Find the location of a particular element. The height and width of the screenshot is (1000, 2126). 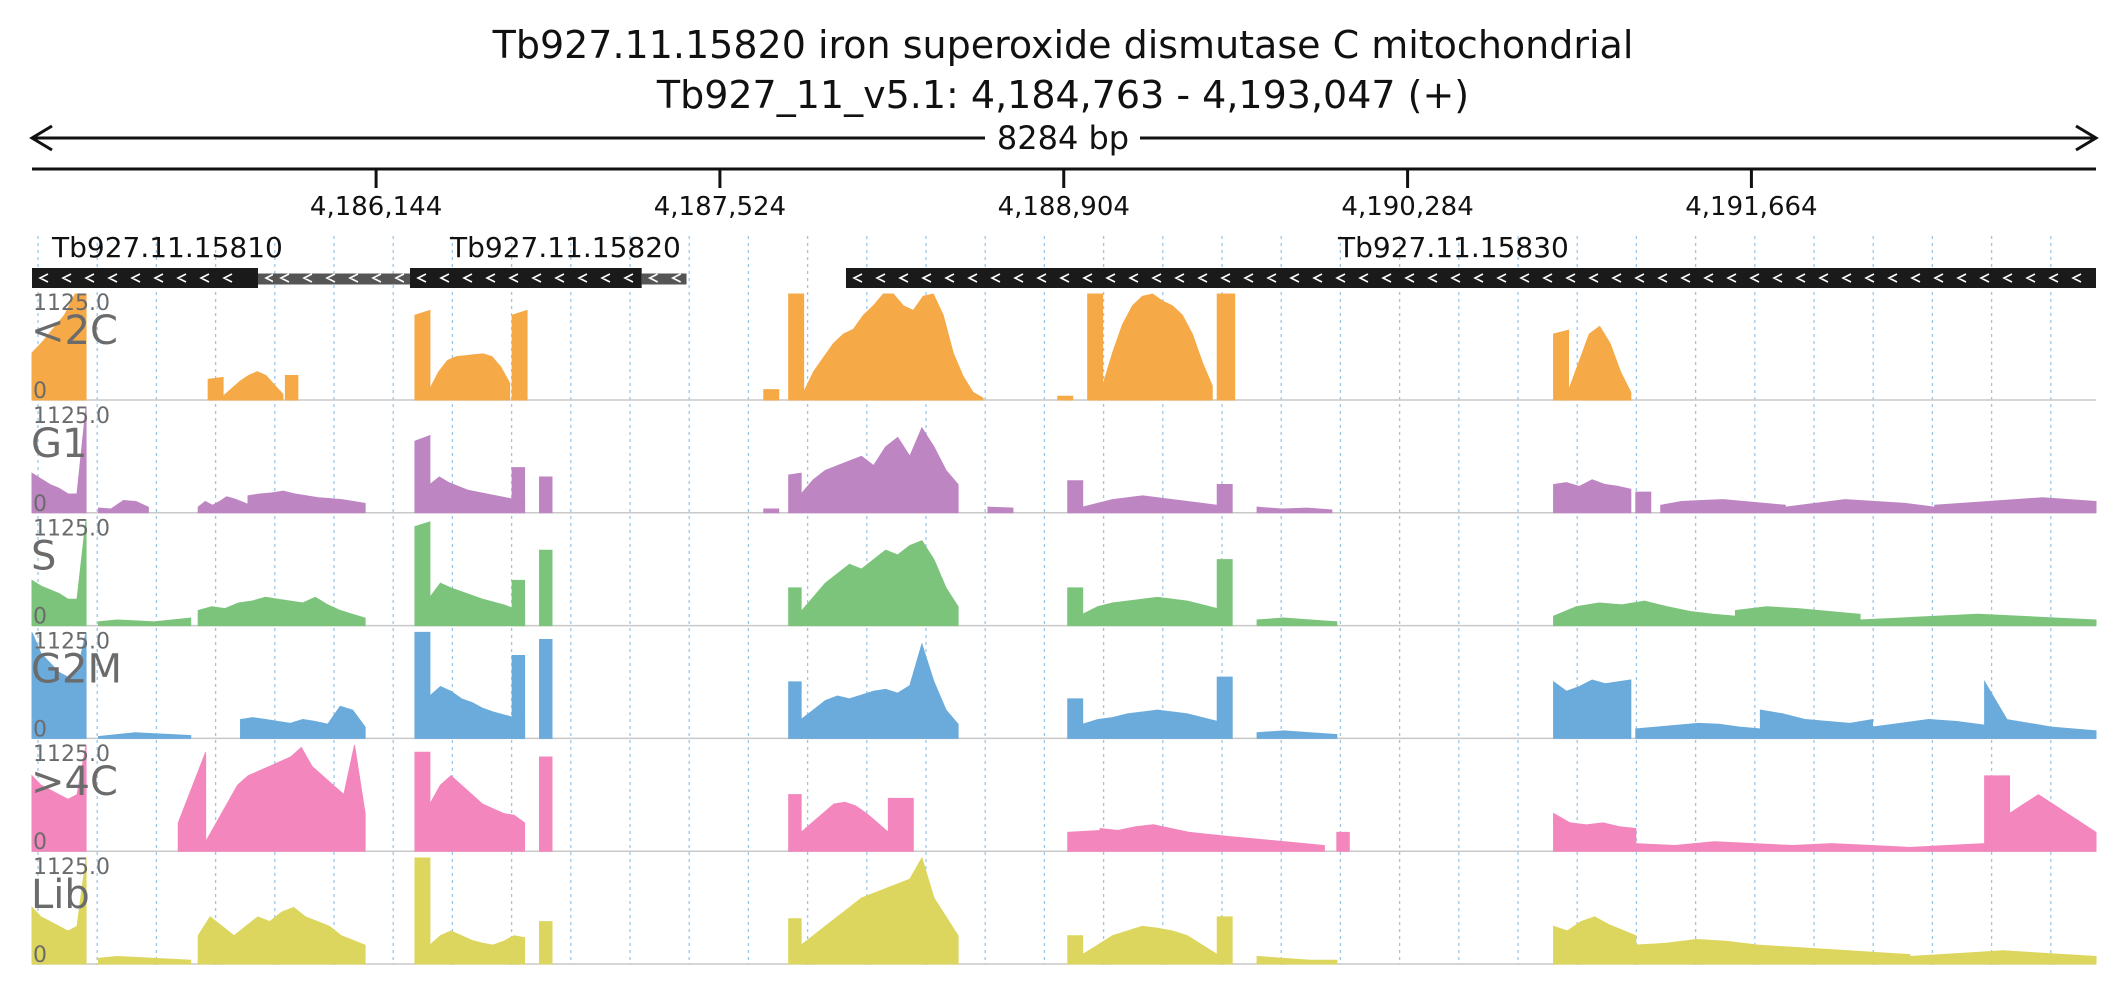

gene-Tb927.11.15820: Tb927.11.15820 is located at coordinates (479, 259).